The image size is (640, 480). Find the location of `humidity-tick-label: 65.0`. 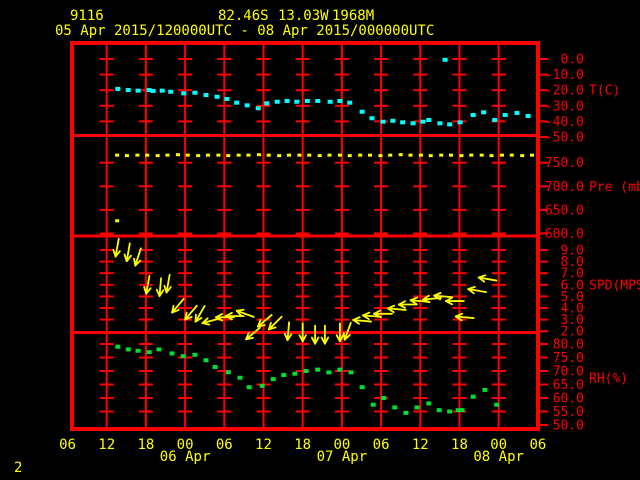

humidity-tick-label: 65.0 is located at coordinates (568, 385).